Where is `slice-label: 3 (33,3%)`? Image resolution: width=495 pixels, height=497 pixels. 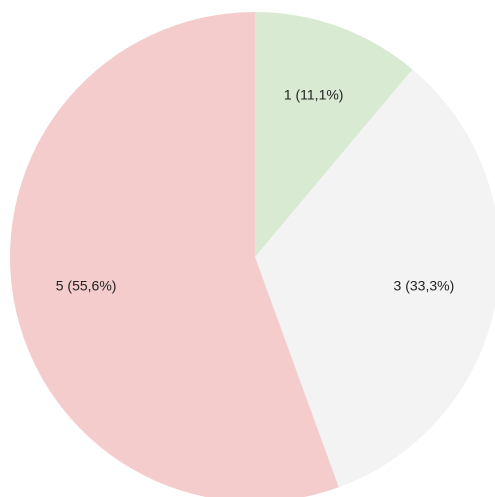
slice-label: 3 (33,3%) is located at coordinates (424, 285).